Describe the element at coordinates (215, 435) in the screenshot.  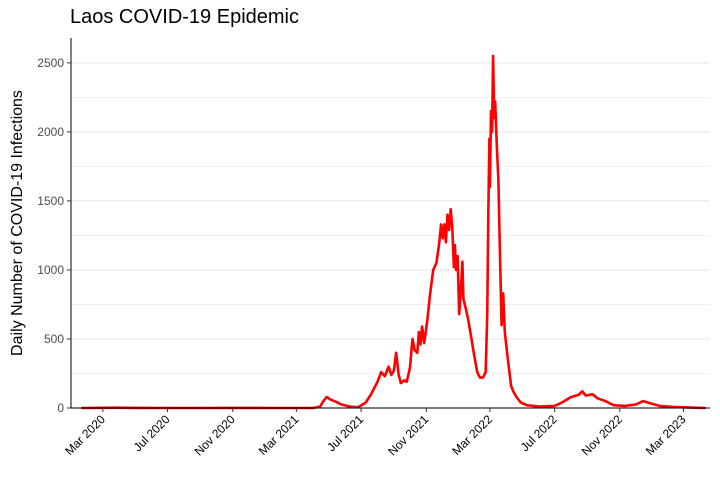
I see `x-tick-label: Nov 2020` at that location.